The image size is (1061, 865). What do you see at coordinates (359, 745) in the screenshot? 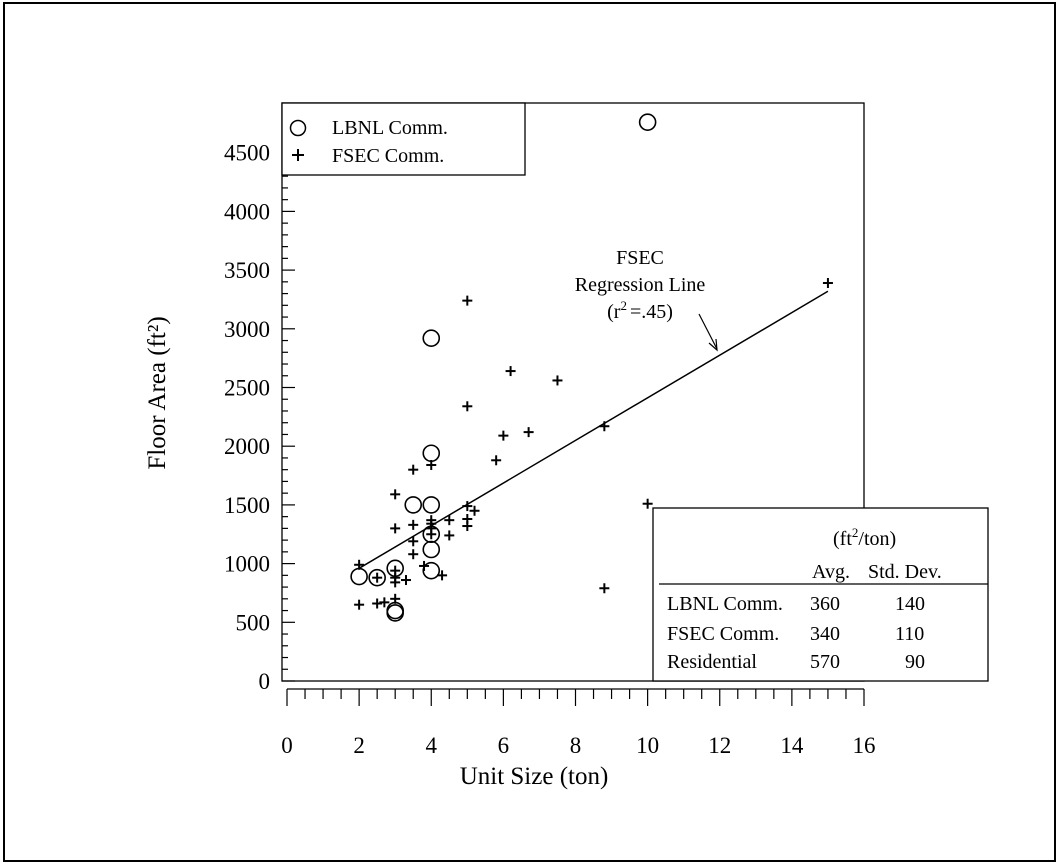
I see `x-tick-label: 2` at bounding box center [359, 745].